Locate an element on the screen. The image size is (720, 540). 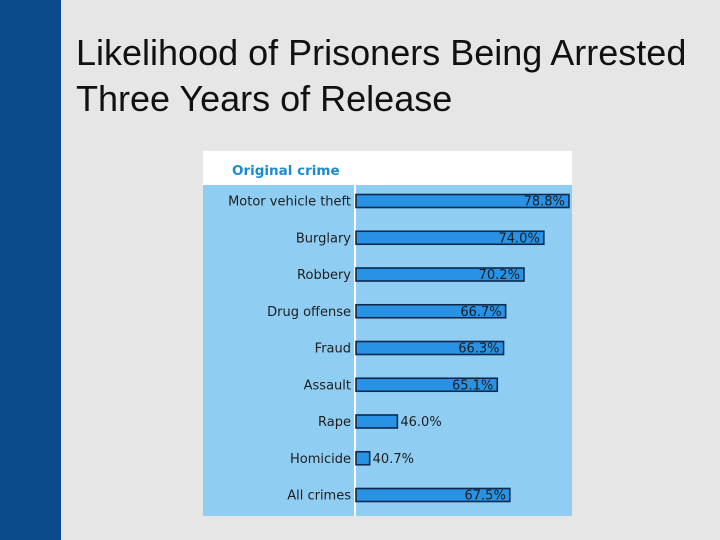
category-label: Assault is located at coordinates (327, 385).